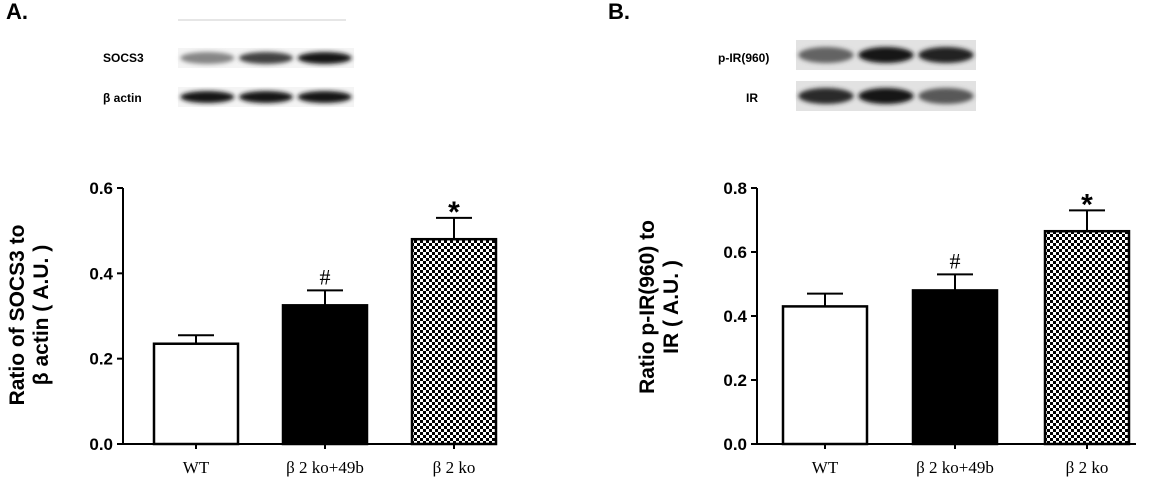 Image resolution: width=1151 pixels, height=487 pixels. I want to click on panel-a-blot: SOCS3 β actin, so click(228, 63).